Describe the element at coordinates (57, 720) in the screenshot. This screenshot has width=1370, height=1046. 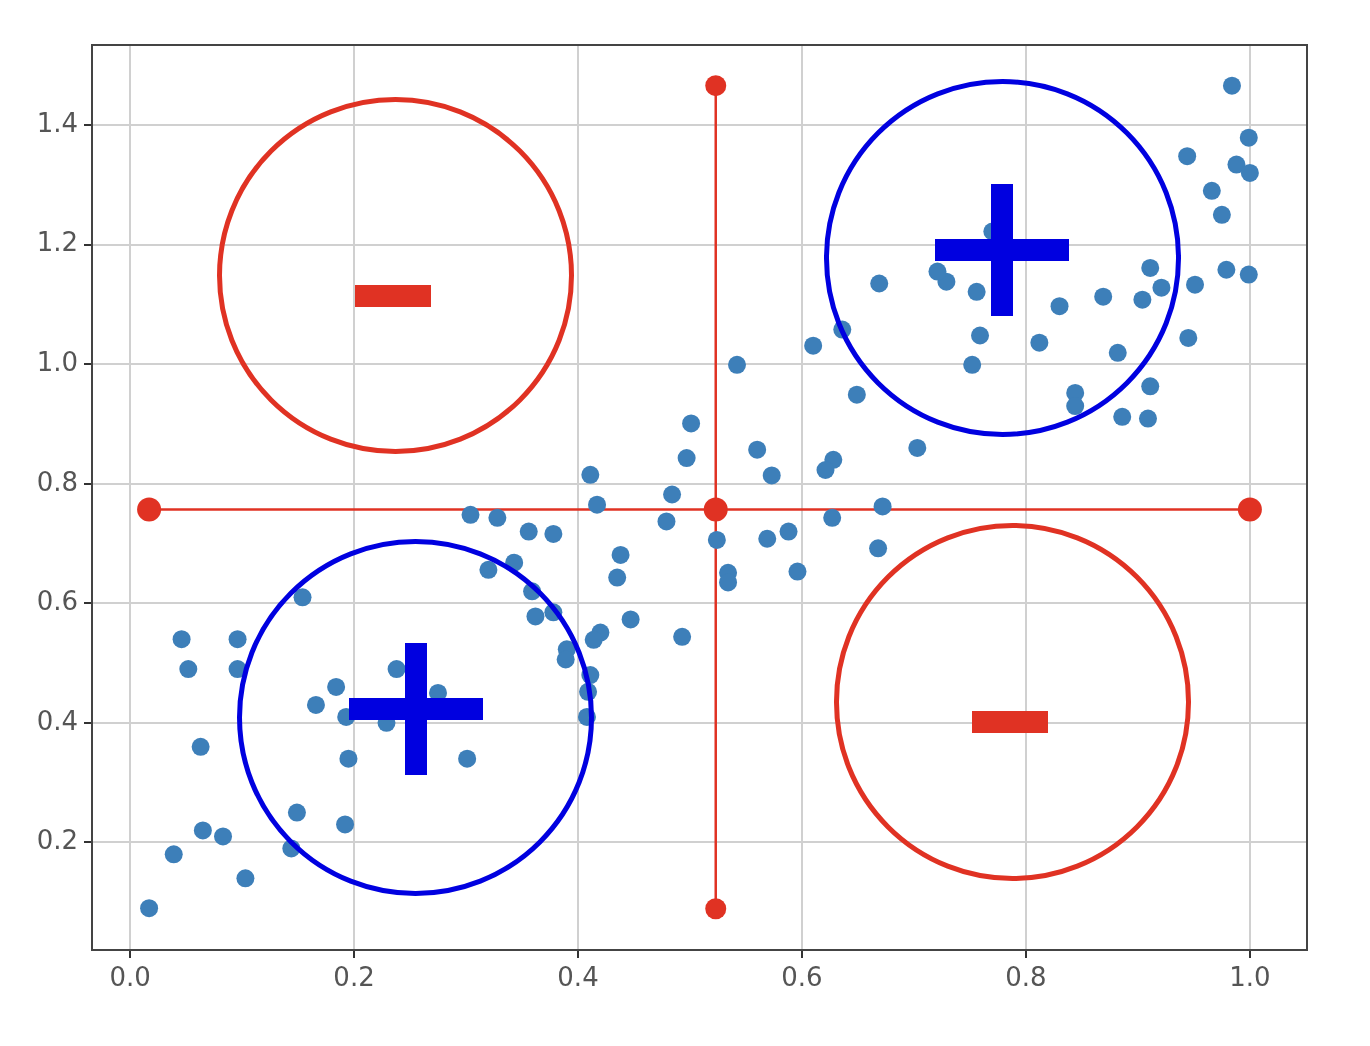
I see `y-tick-label: 0.4` at that location.